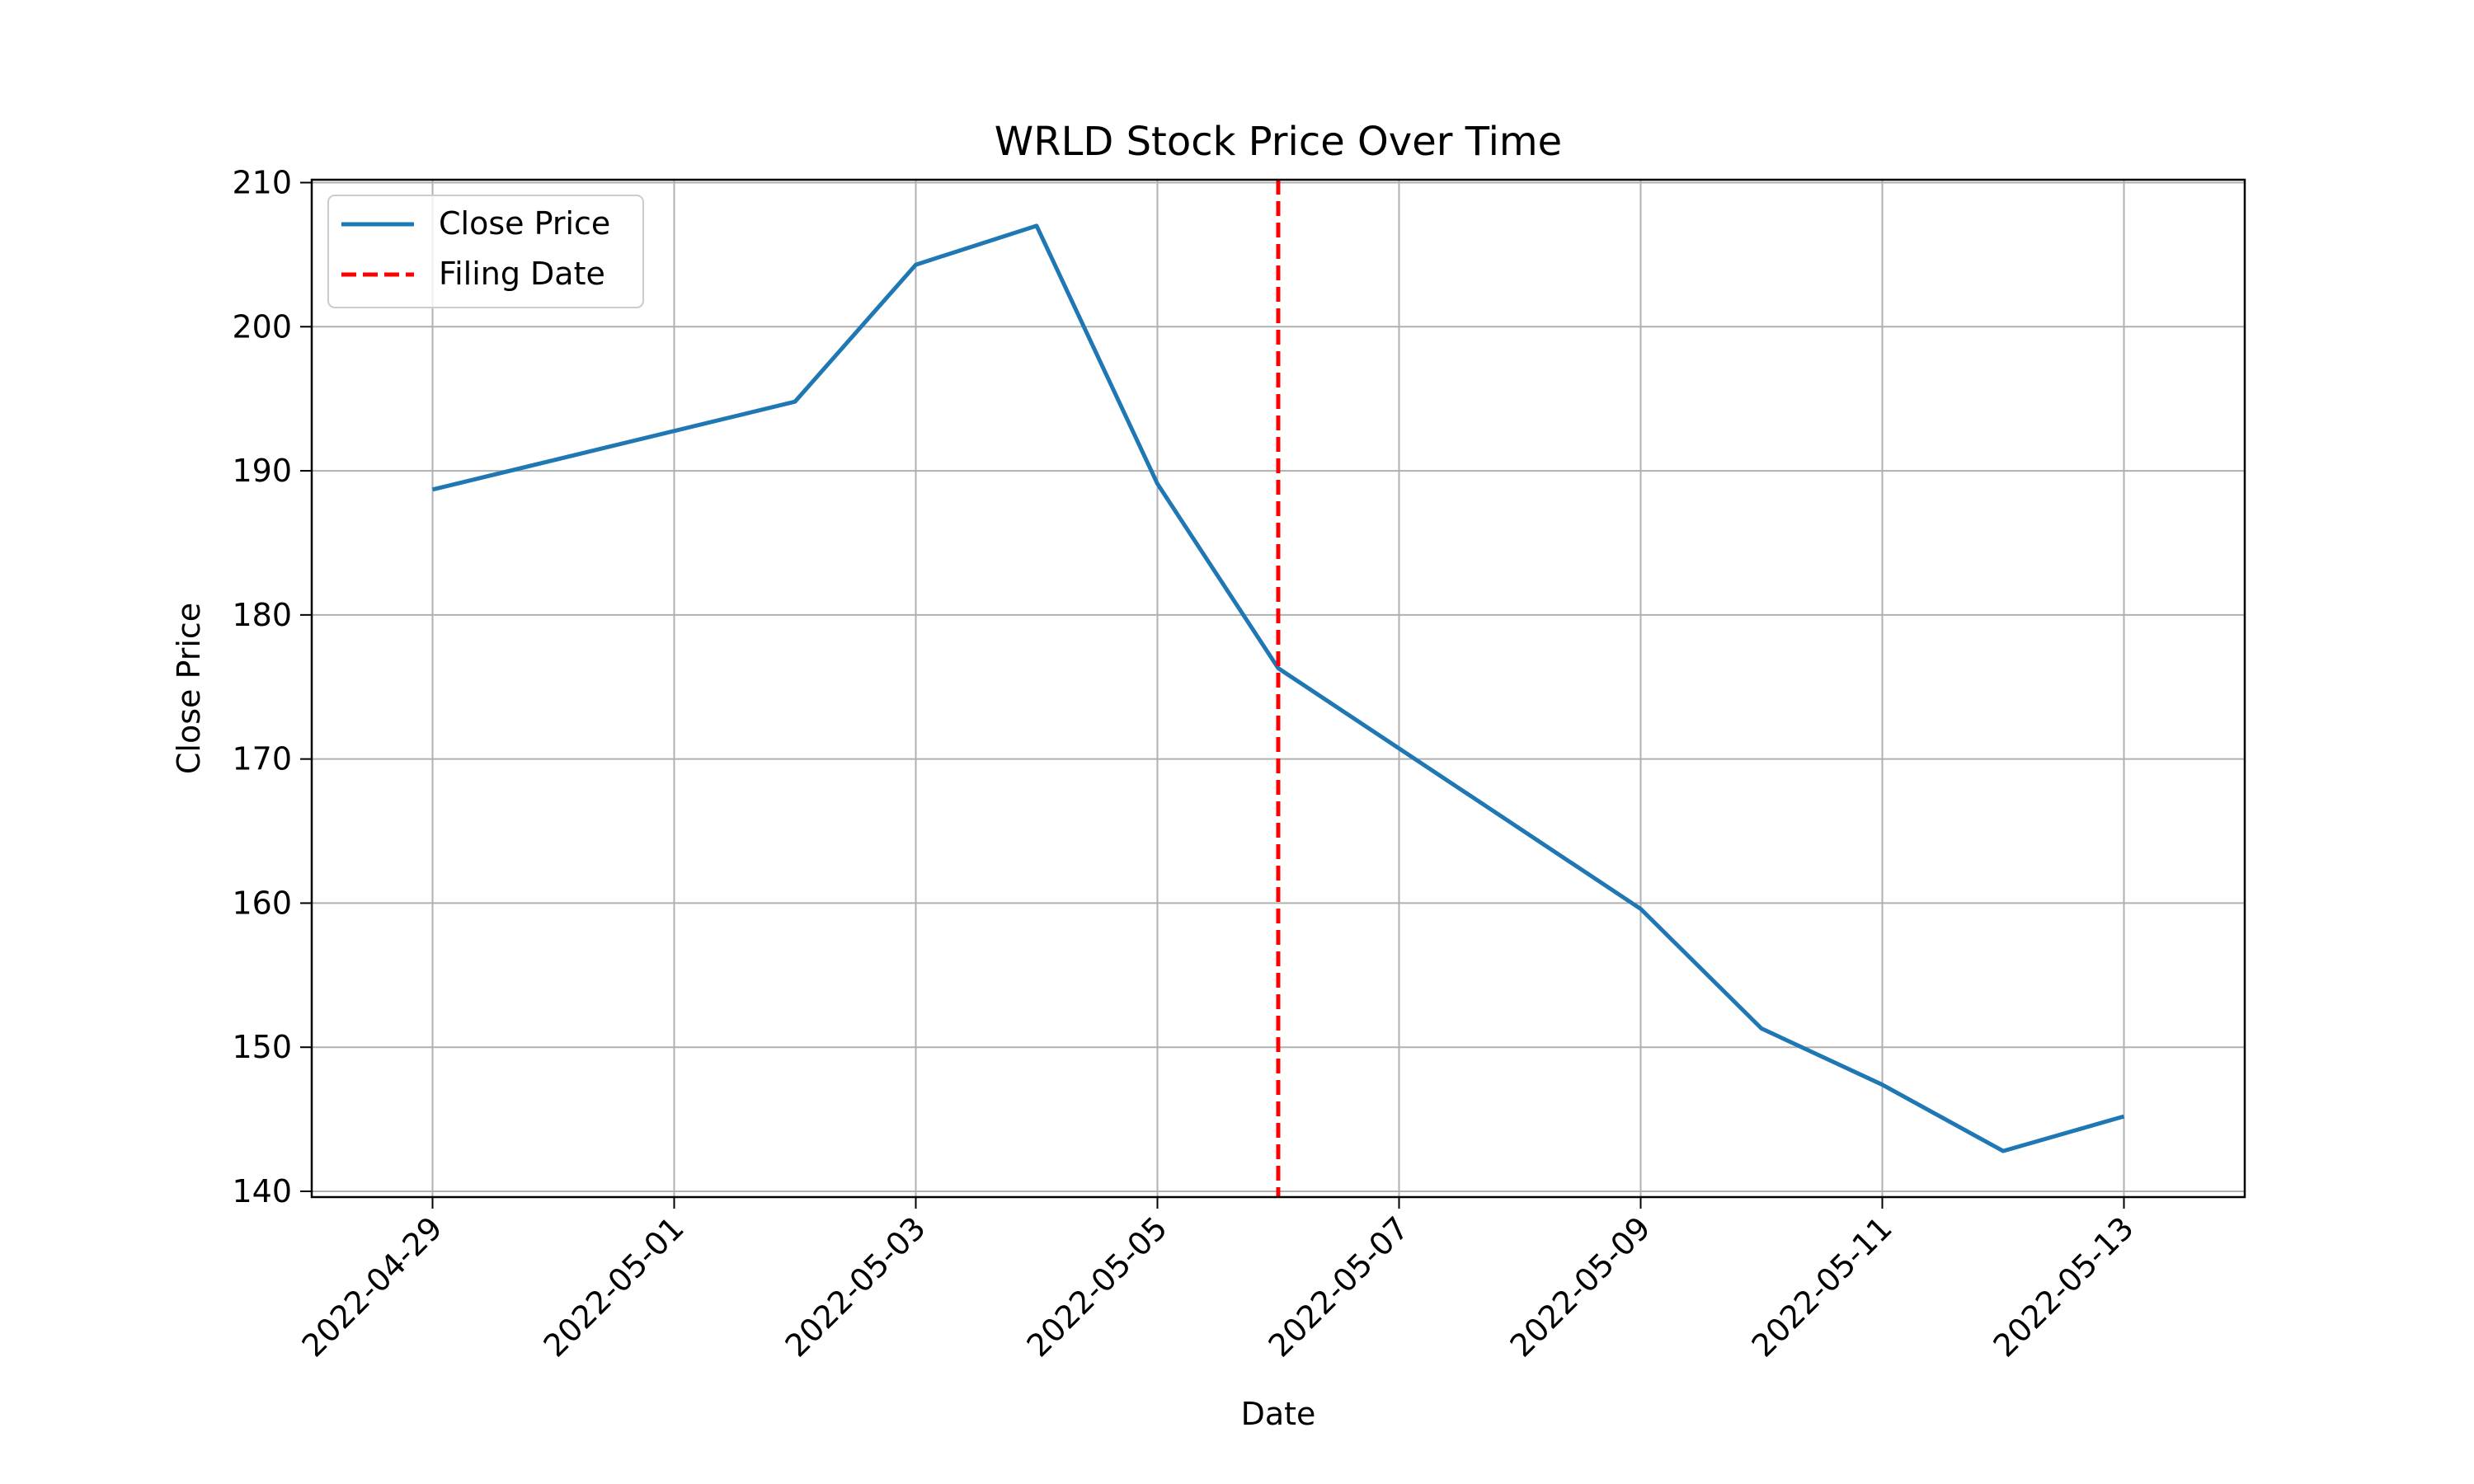 The width and height of the screenshot is (2474, 1484). What do you see at coordinates (485, 251) in the screenshot?
I see `legend: Close Price Filing Date` at bounding box center [485, 251].